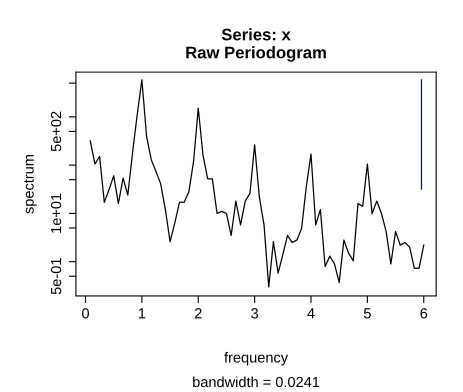 Image resolution: width=463 pixels, height=392 pixels. Describe the element at coordinates (56, 276) in the screenshot. I see `y-tick-label: 5e-01` at that location.